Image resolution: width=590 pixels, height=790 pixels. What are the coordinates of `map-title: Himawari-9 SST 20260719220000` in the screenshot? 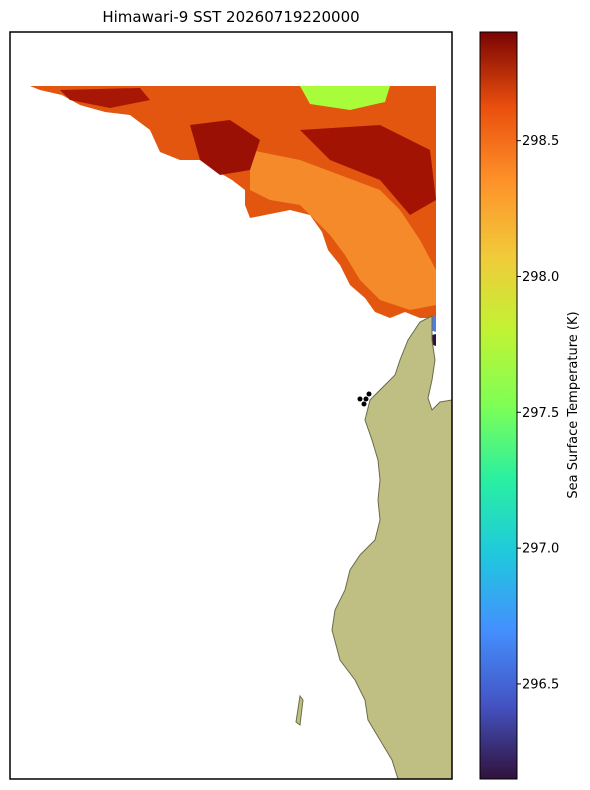 It's located at (230, 17).